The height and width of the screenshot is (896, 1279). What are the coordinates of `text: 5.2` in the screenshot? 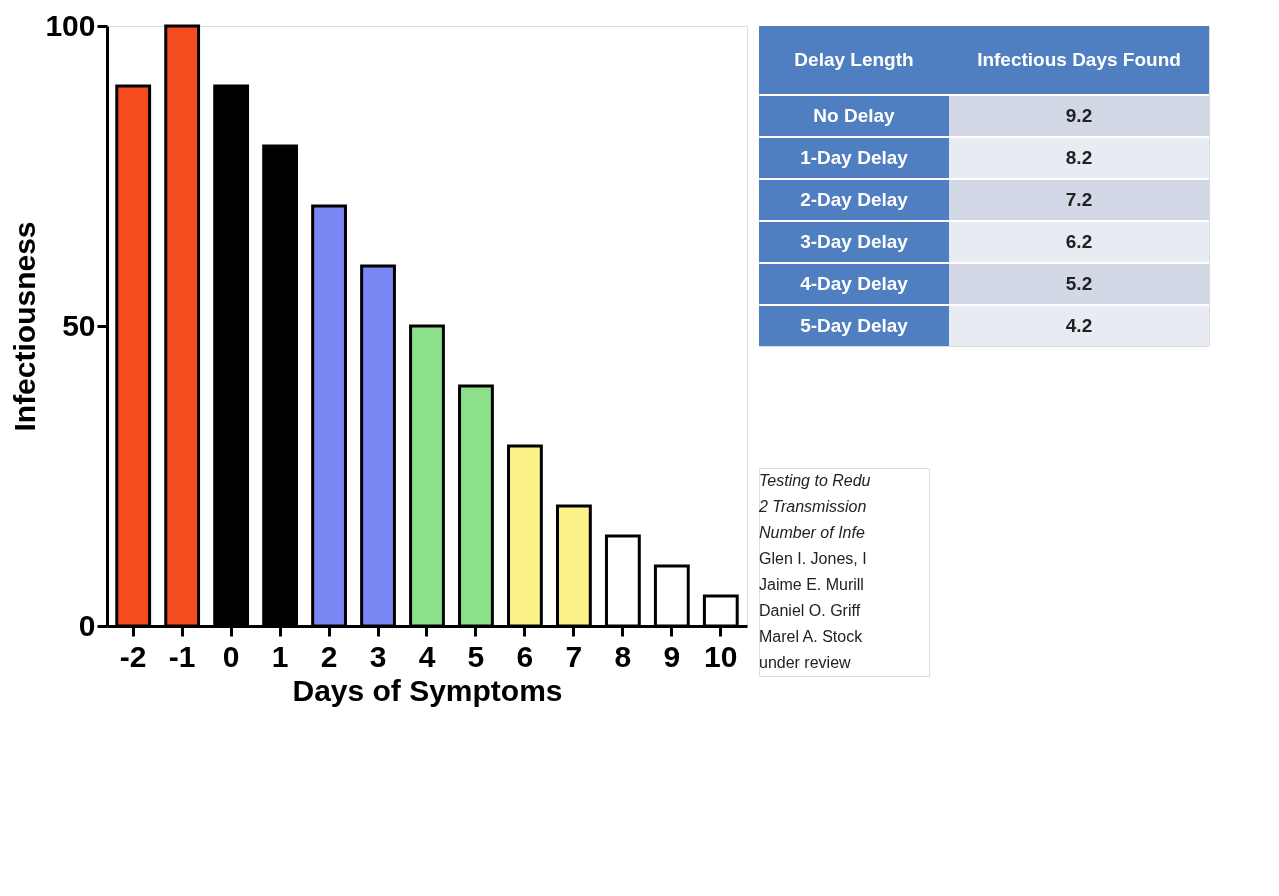 It's located at (1079, 283).